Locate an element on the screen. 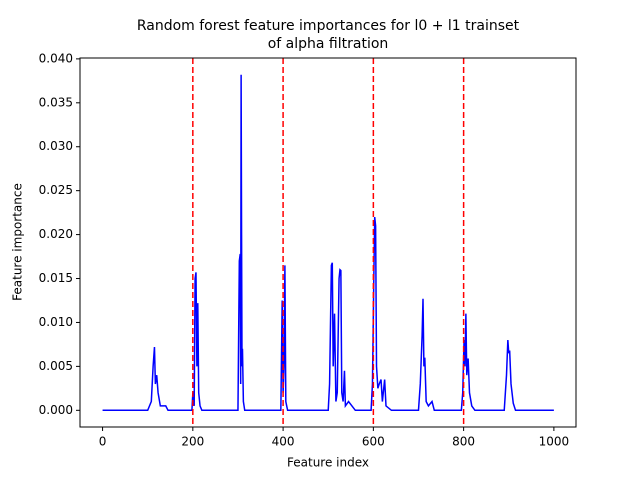 Image resolution: width=640 pixels, height=480 pixels. x-tick-label: 400 is located at coordinates (283, 442).